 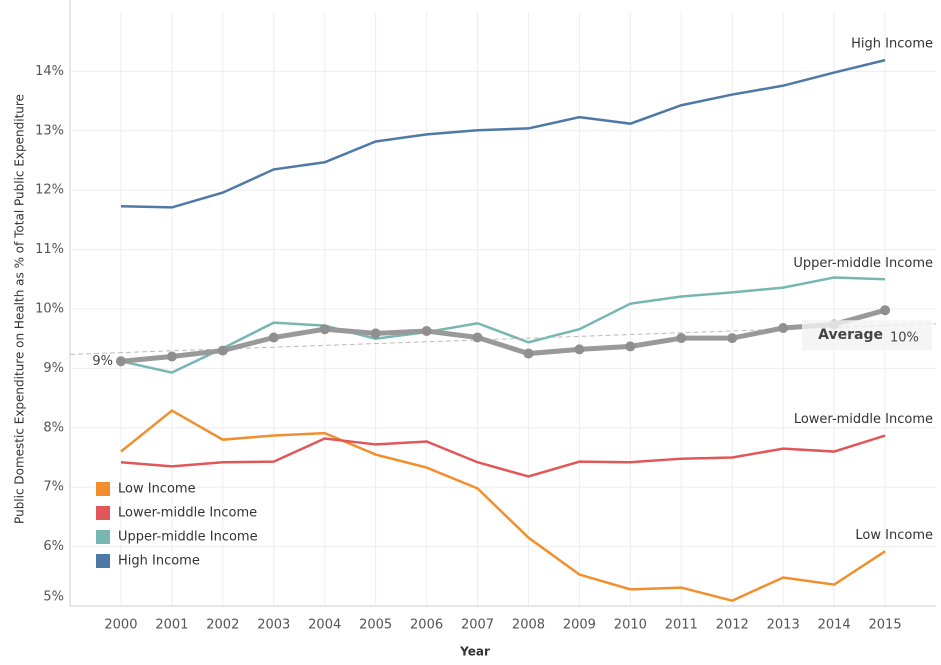 I want to click on series-end-label: Low Income, so click(x=894, y=535).